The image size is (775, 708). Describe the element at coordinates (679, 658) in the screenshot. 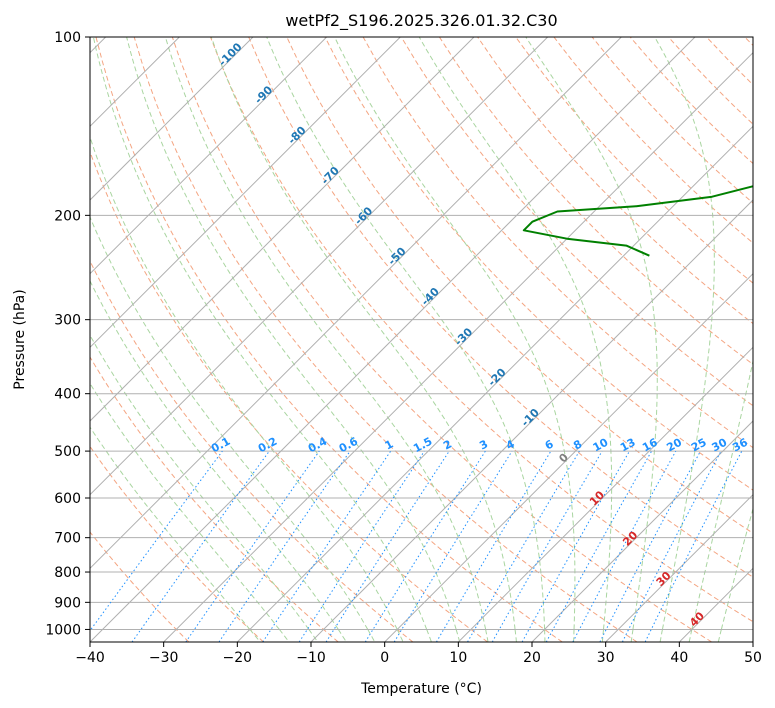

I see `x-tick-label: 40` at that location.